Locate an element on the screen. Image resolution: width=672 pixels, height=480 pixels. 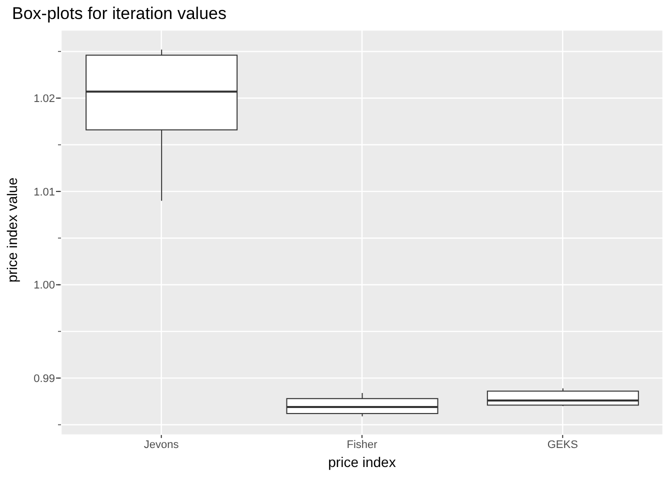
y-tick-label: 1.02 is located at coordinates (44, 98).